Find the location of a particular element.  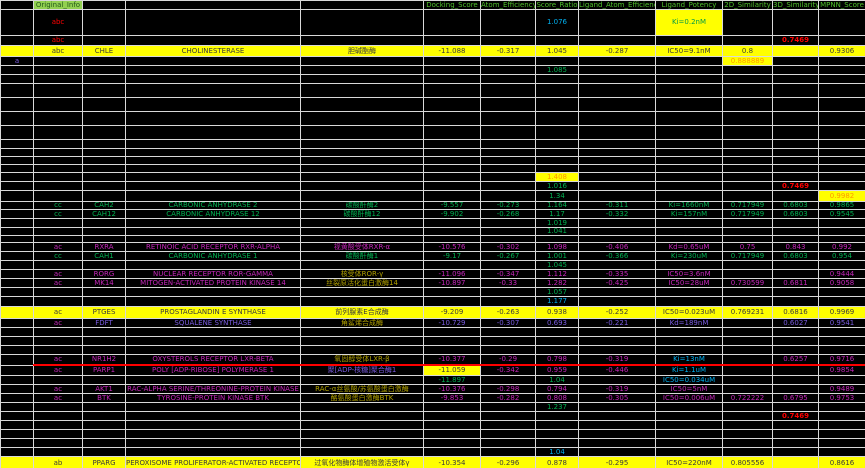

cell-r32-row-index is located at coordinates (17, 332).